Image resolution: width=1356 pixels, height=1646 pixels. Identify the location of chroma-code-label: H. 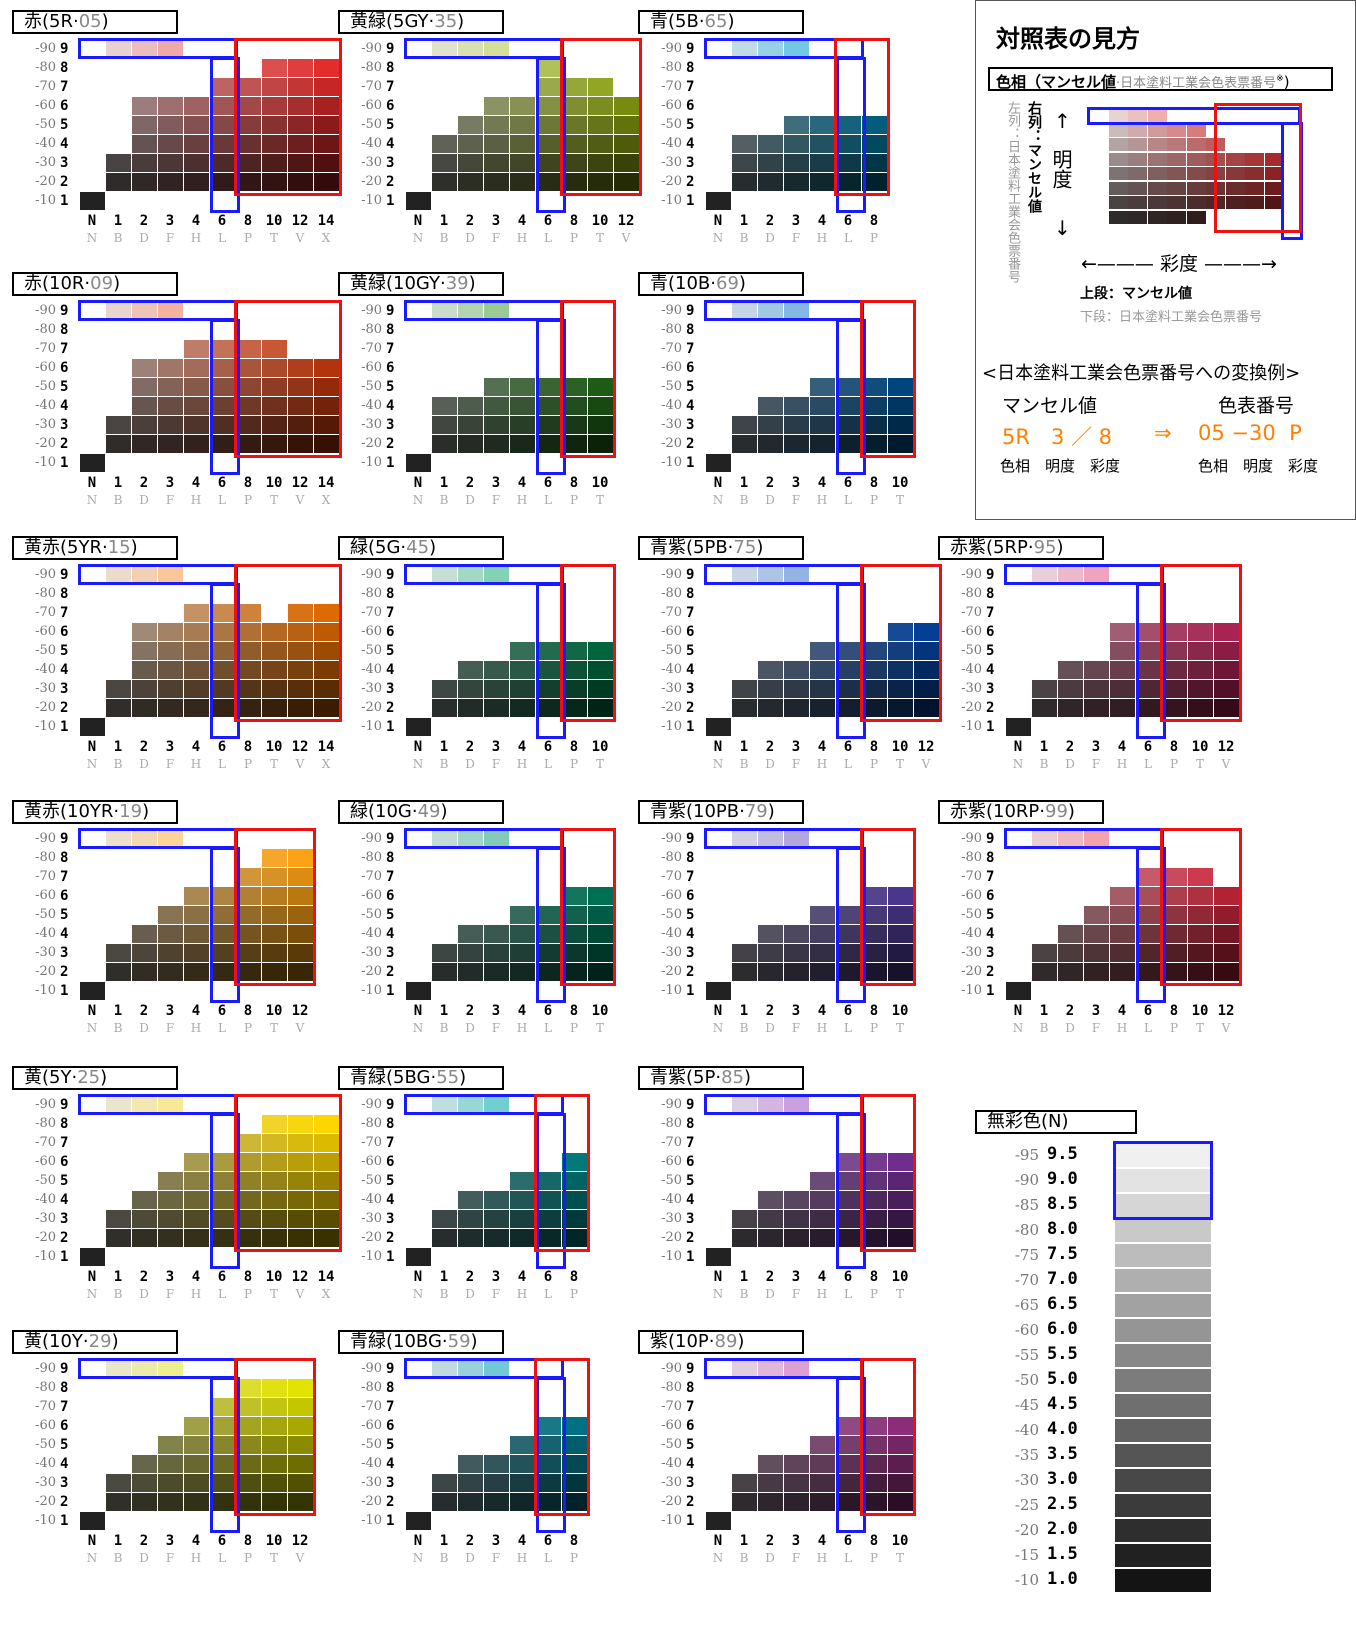
(196, 1558).